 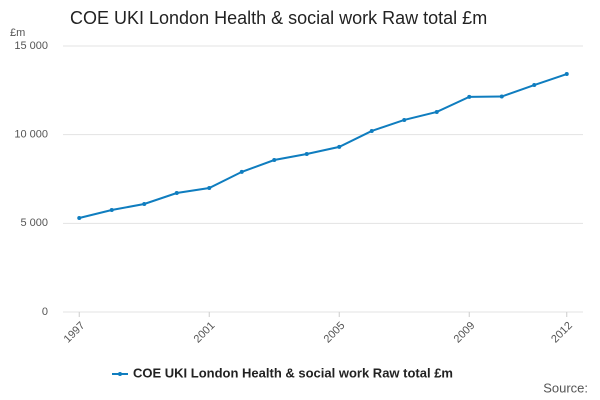 What do you see at coordinates (45, 312) in the screenshot?
I see `y-tick-label: 0` at bounding box center [45, 312].